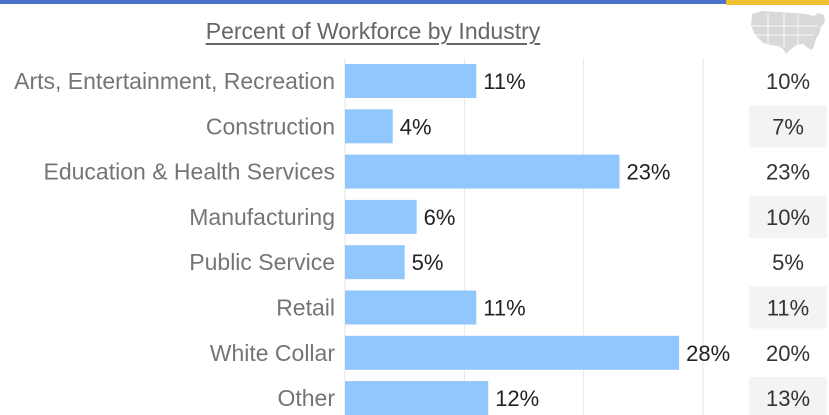 The width and height of the screenshot is (829, 415). Describe the element at coordinates (777, 2) in the screenshot. I see `top-right-accent` at that location.